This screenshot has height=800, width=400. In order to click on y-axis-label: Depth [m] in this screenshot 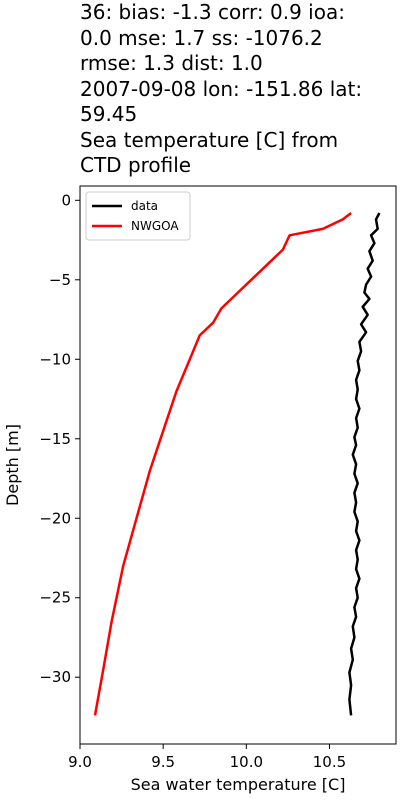, I will do `click(12, 465)`.